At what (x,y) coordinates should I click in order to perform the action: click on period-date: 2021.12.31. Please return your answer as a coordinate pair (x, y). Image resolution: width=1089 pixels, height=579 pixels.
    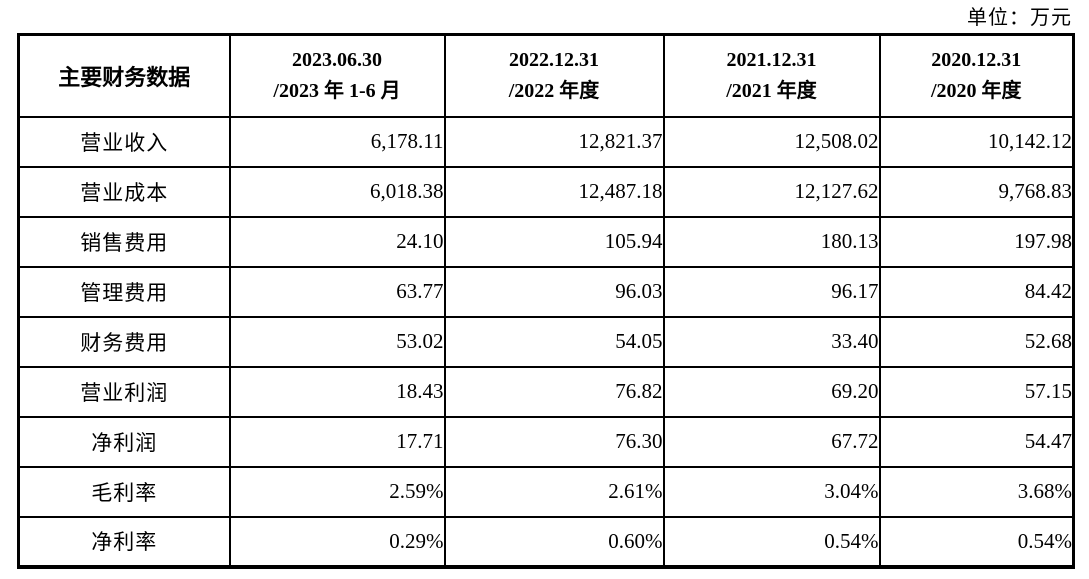
    Looking at the image, I should click on (771, 59).